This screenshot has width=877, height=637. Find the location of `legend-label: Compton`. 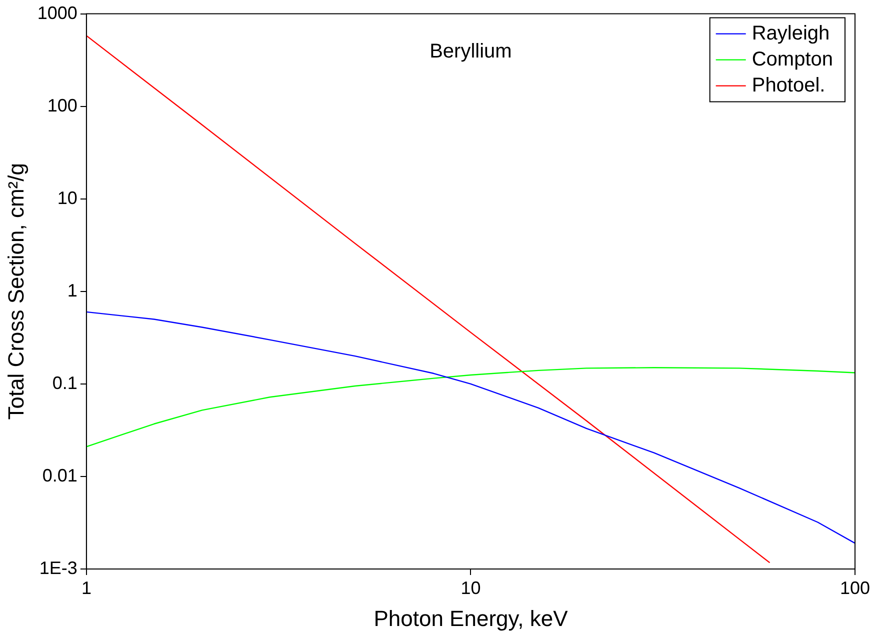

legend-label: Compton is located at coordinates (793, 59).